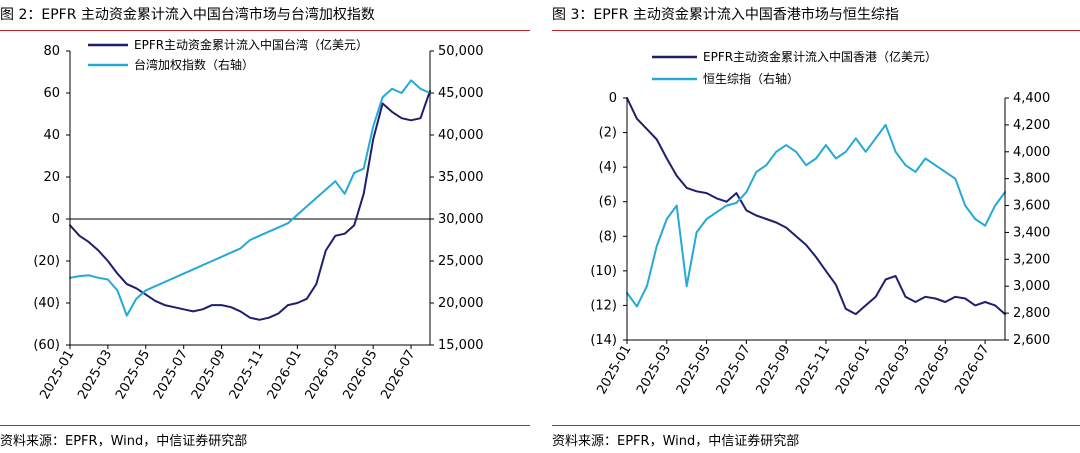 This screenshot has width=1080, height=453. I want to click on y-tick-label-left: (40), so click(46, 303).